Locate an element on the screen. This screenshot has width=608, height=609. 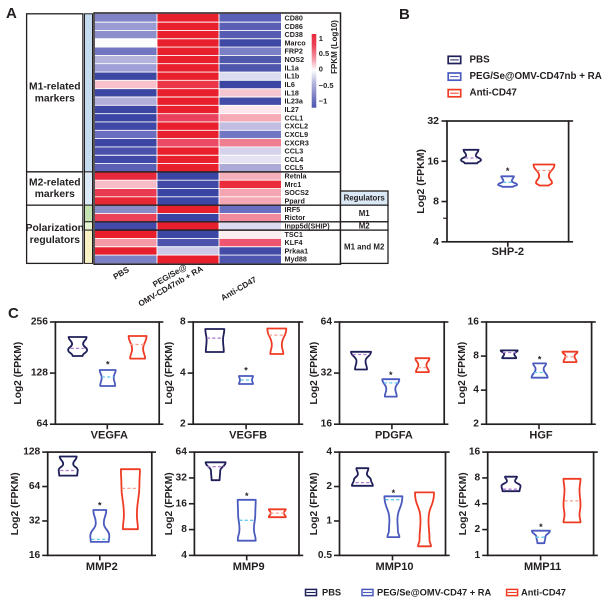
svg-text: SHP-2 is located at coordinates (508, 252).